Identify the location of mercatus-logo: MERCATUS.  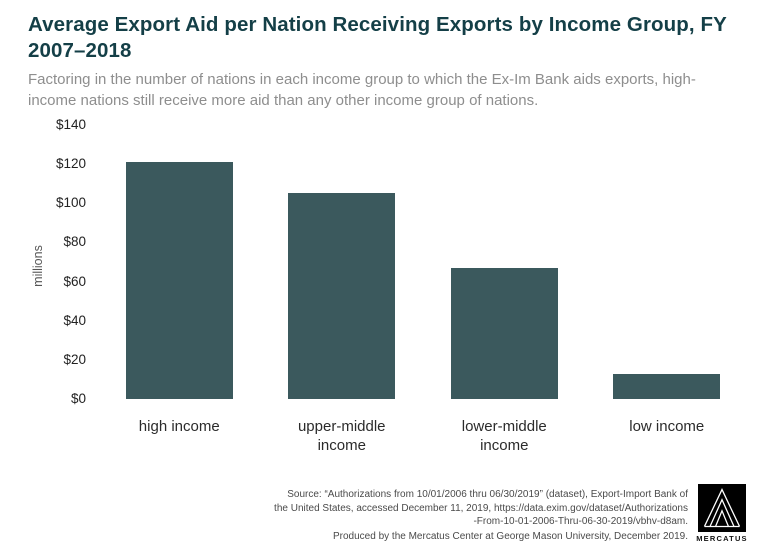
(722, 513).